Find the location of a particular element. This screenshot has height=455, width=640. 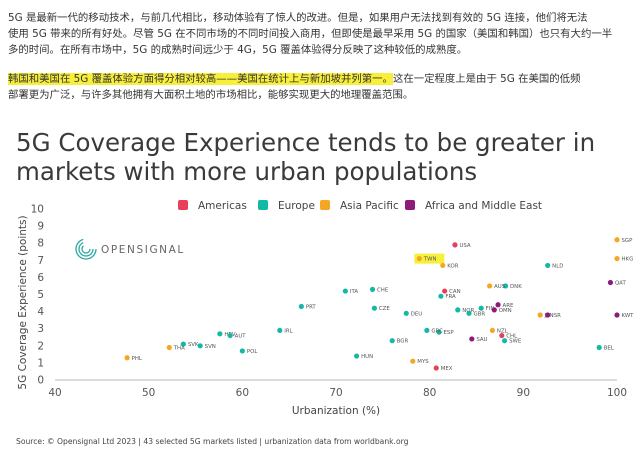

data-point-esp is located at coordinates (439, 332).